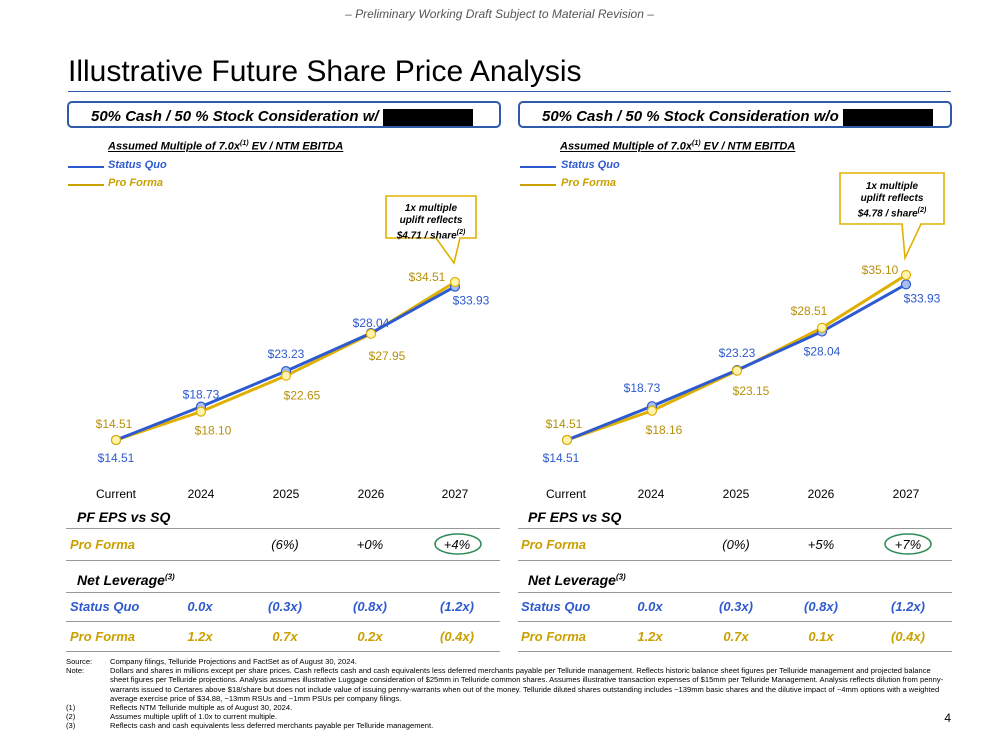  I want to click on eps-cell: +4%, so click(457, 544).